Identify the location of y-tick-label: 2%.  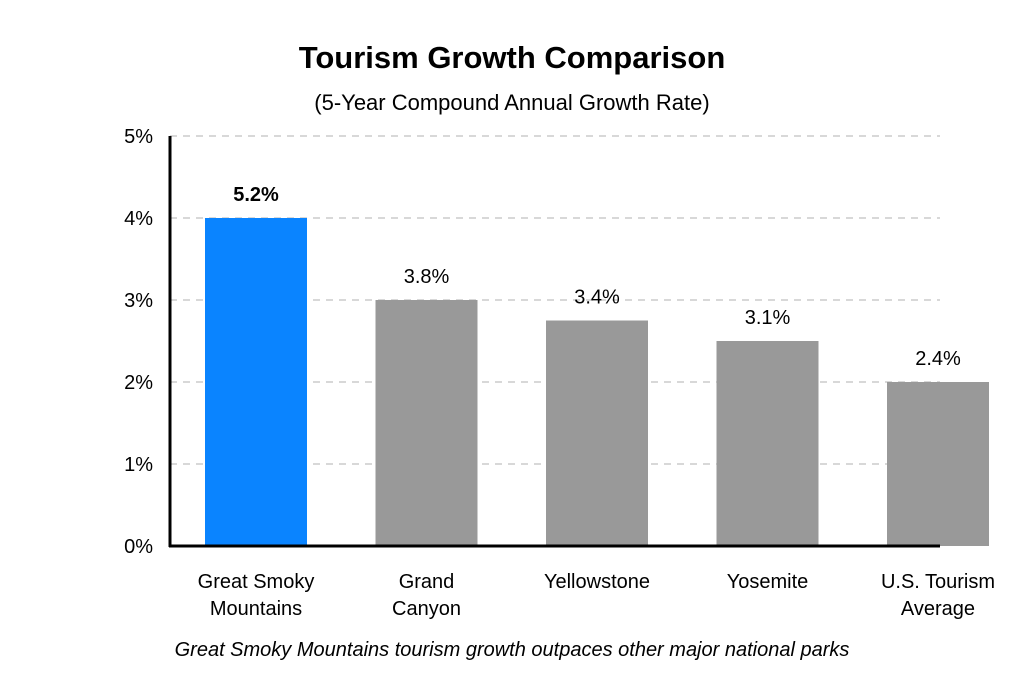
(138, 383).